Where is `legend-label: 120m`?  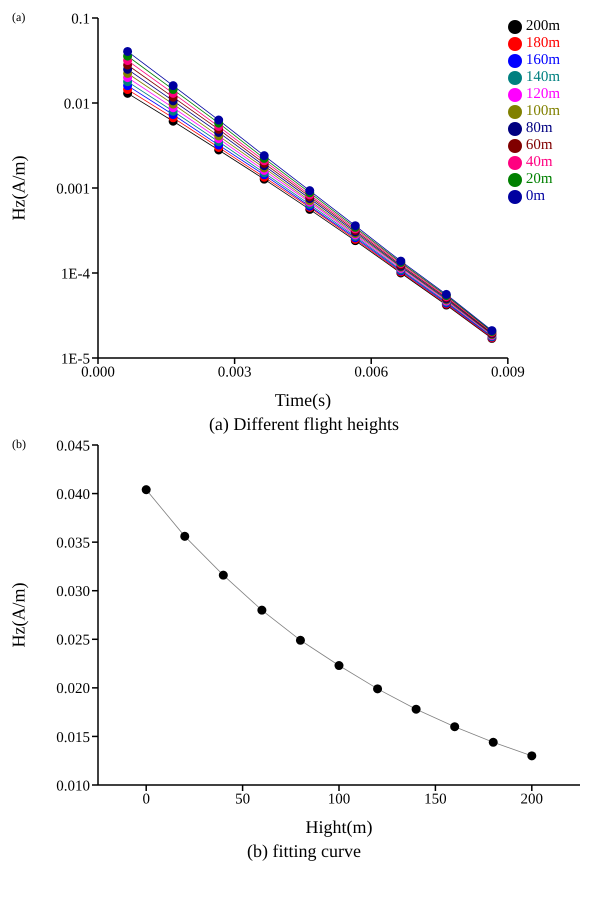 legend-label: 120m is located at coordinates (543, 94).